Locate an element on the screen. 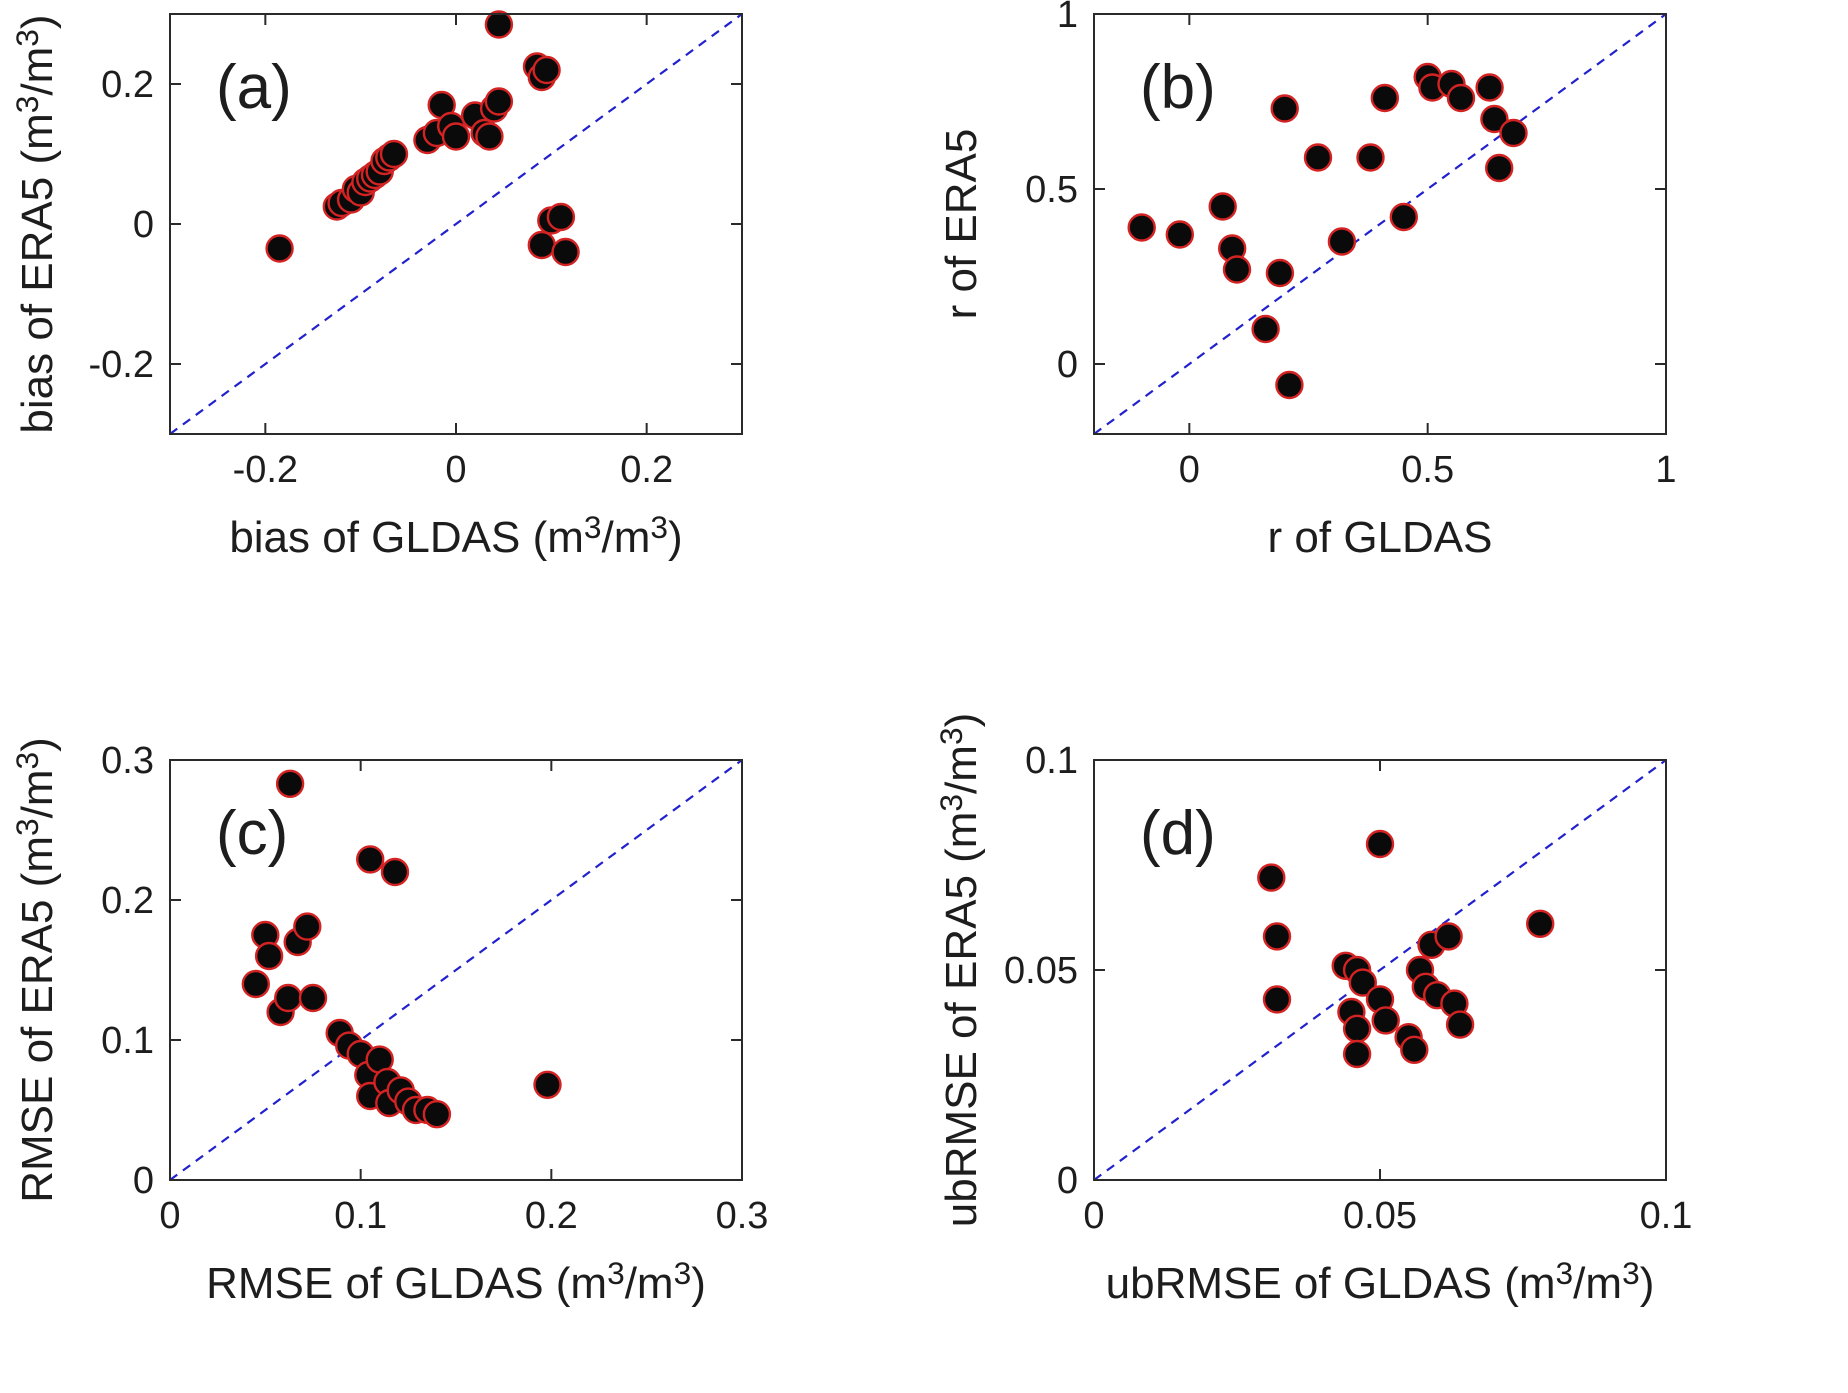 This screenshot has width=1848, height=1393. x-axis-label: r of GLDAS is located at coordinates (1380, 537).